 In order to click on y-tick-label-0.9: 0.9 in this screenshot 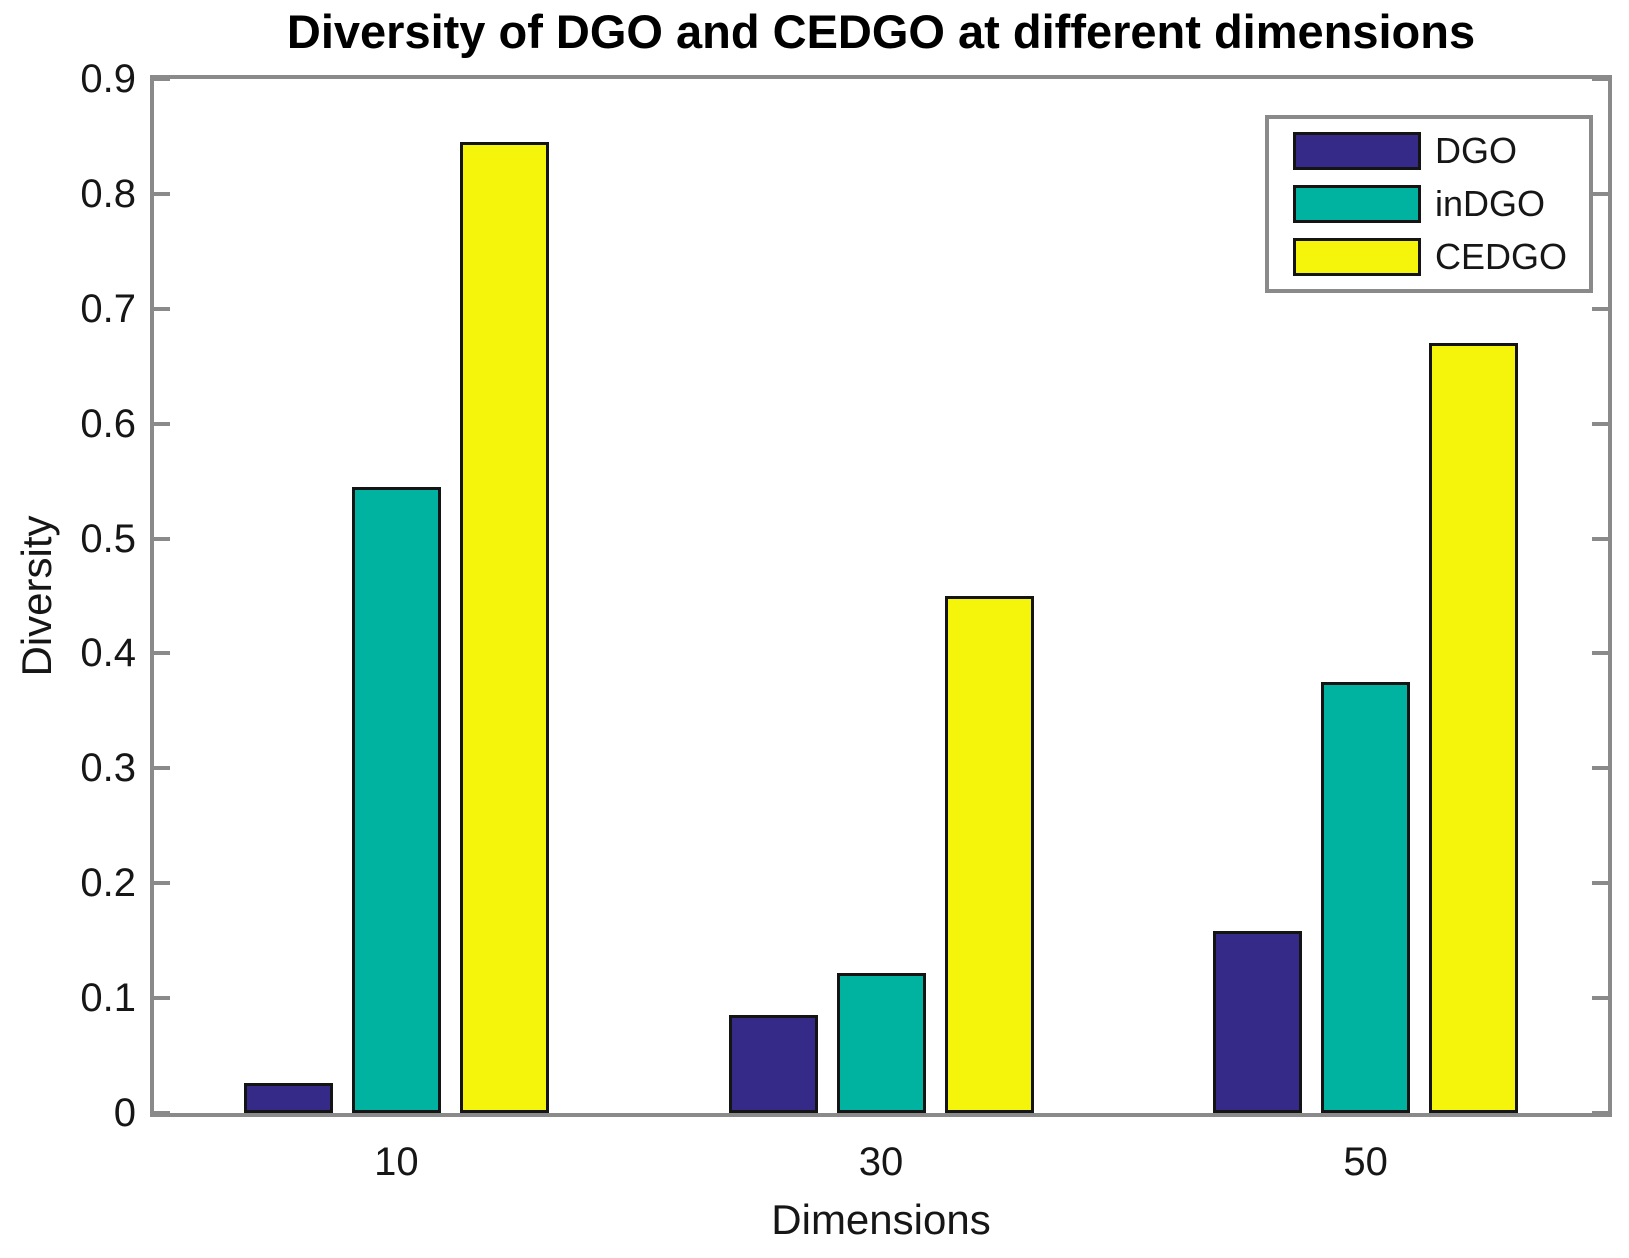, I will do `click(108, 79)`.